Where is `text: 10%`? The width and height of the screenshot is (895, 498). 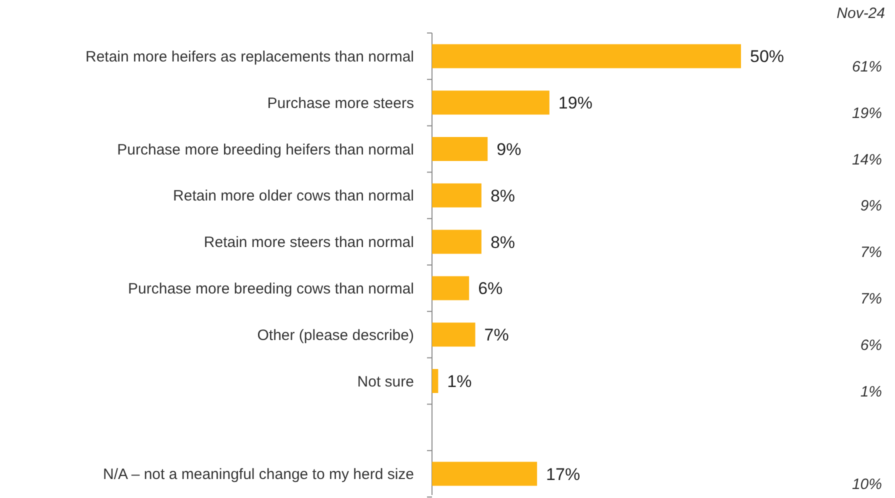 text: 10% is located at coordinates (867, 485).